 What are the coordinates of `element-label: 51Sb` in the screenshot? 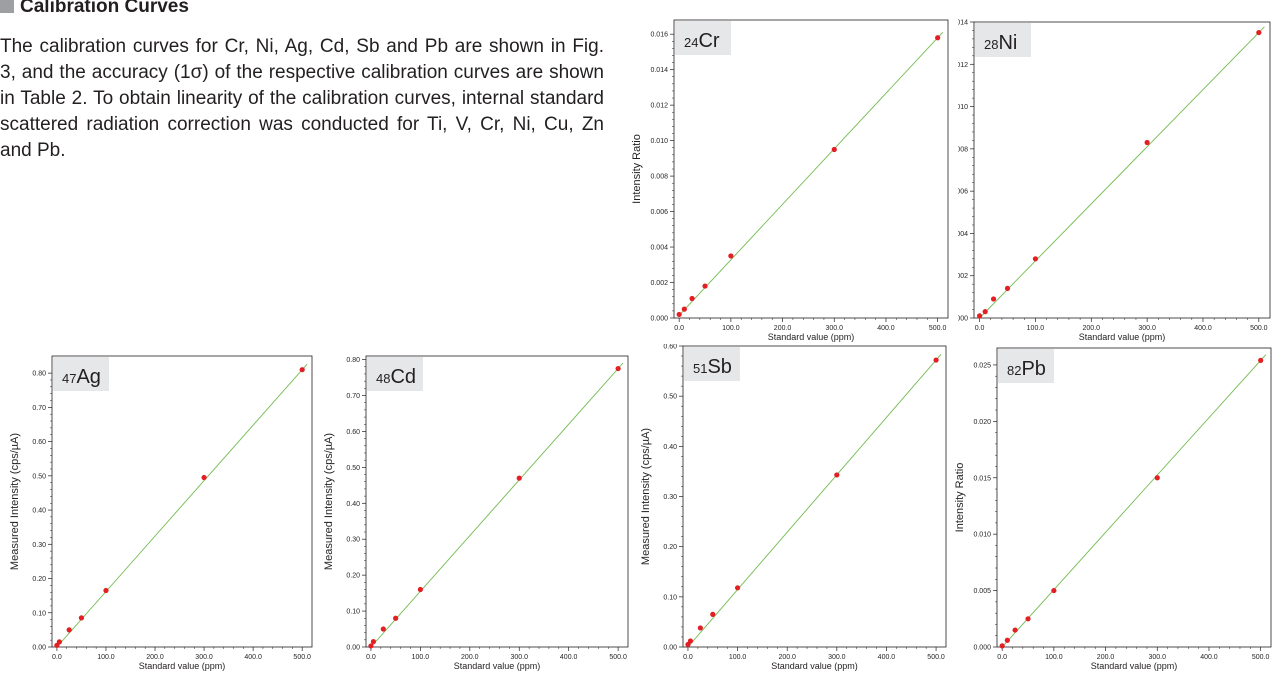 It's located at (712, 364).